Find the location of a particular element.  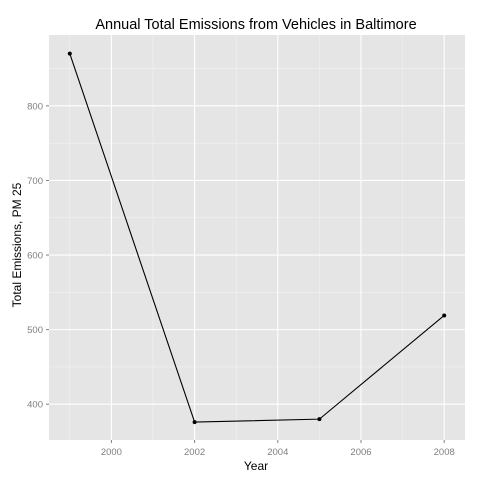

x-tick-label: 2000 is located at coordinates (111, 452).